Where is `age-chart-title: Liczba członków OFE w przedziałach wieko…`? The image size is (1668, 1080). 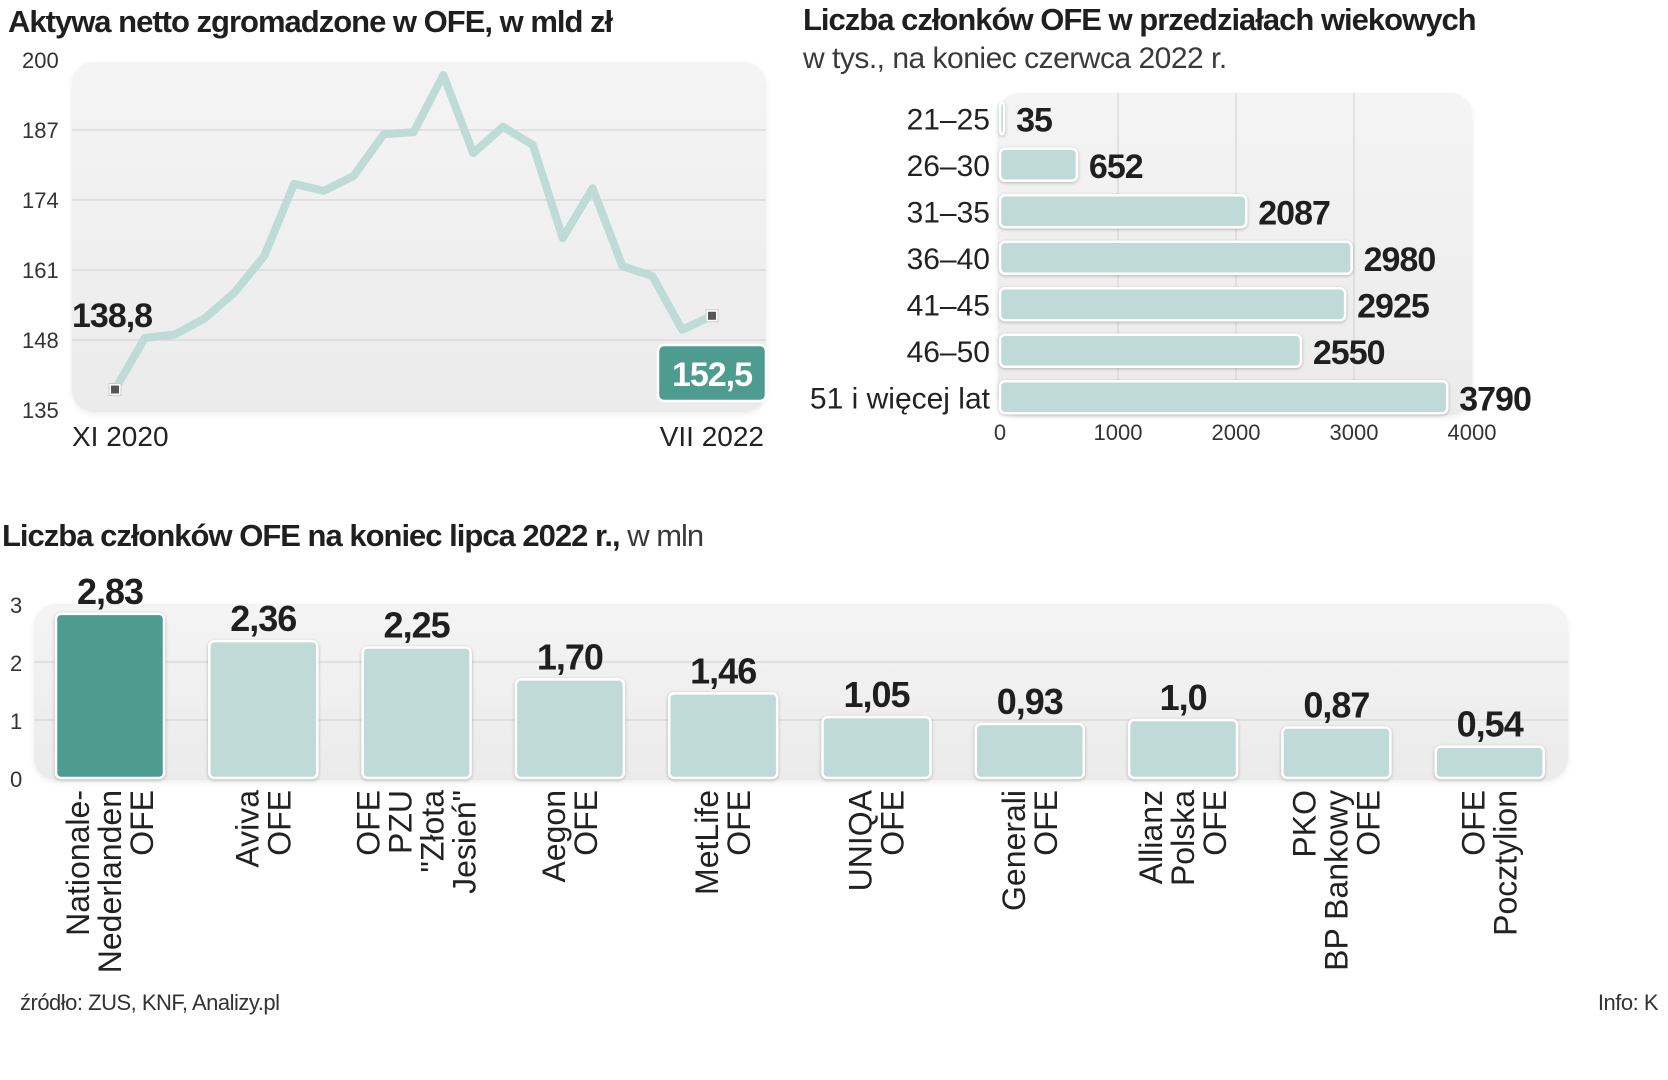 age-chart-title: Liczba członków OFE w przedziałach wieko… is located at coordinates (1140, 19).